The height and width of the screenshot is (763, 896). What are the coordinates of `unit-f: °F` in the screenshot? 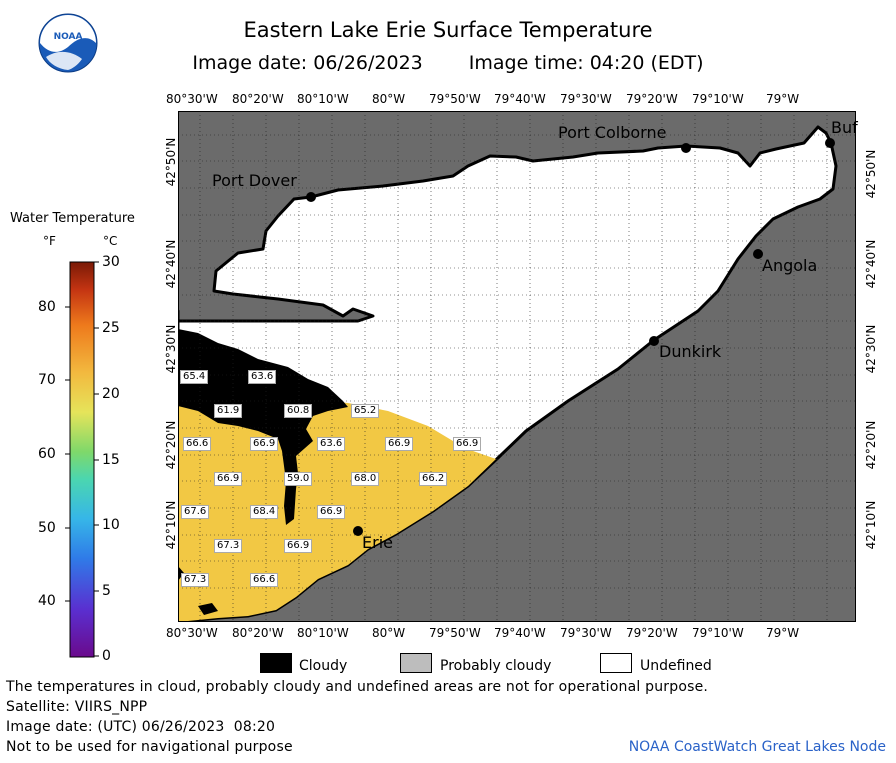 It's located at (49, 241).